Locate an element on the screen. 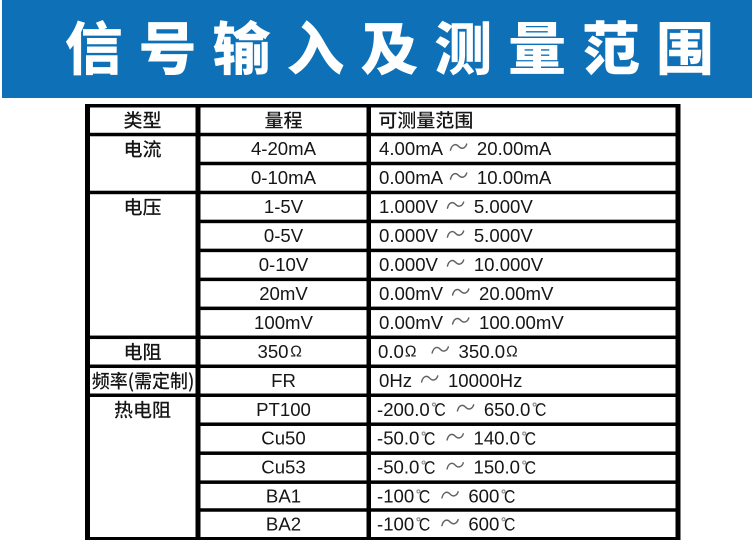  svg-text: 0-10V is located at coordinates (284, 264).